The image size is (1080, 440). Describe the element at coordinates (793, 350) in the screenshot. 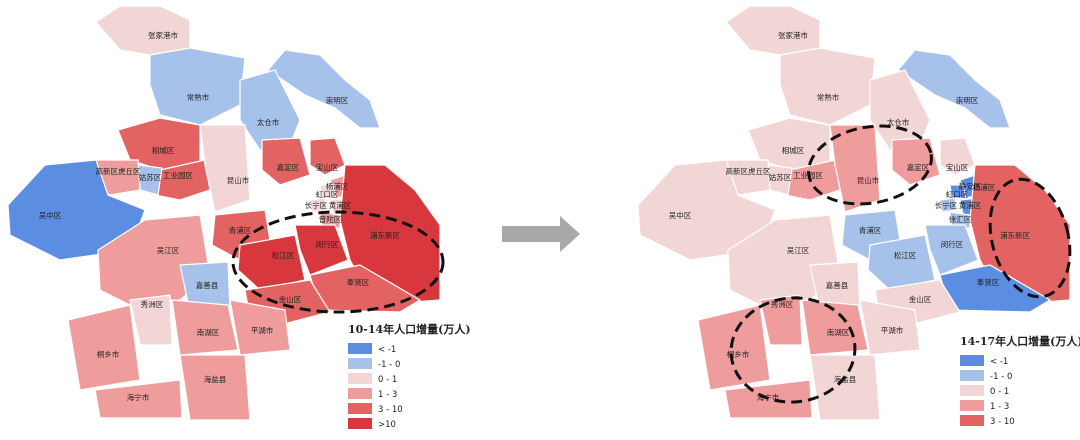

I see `highlight-ellipse-jiaxing` at that location.